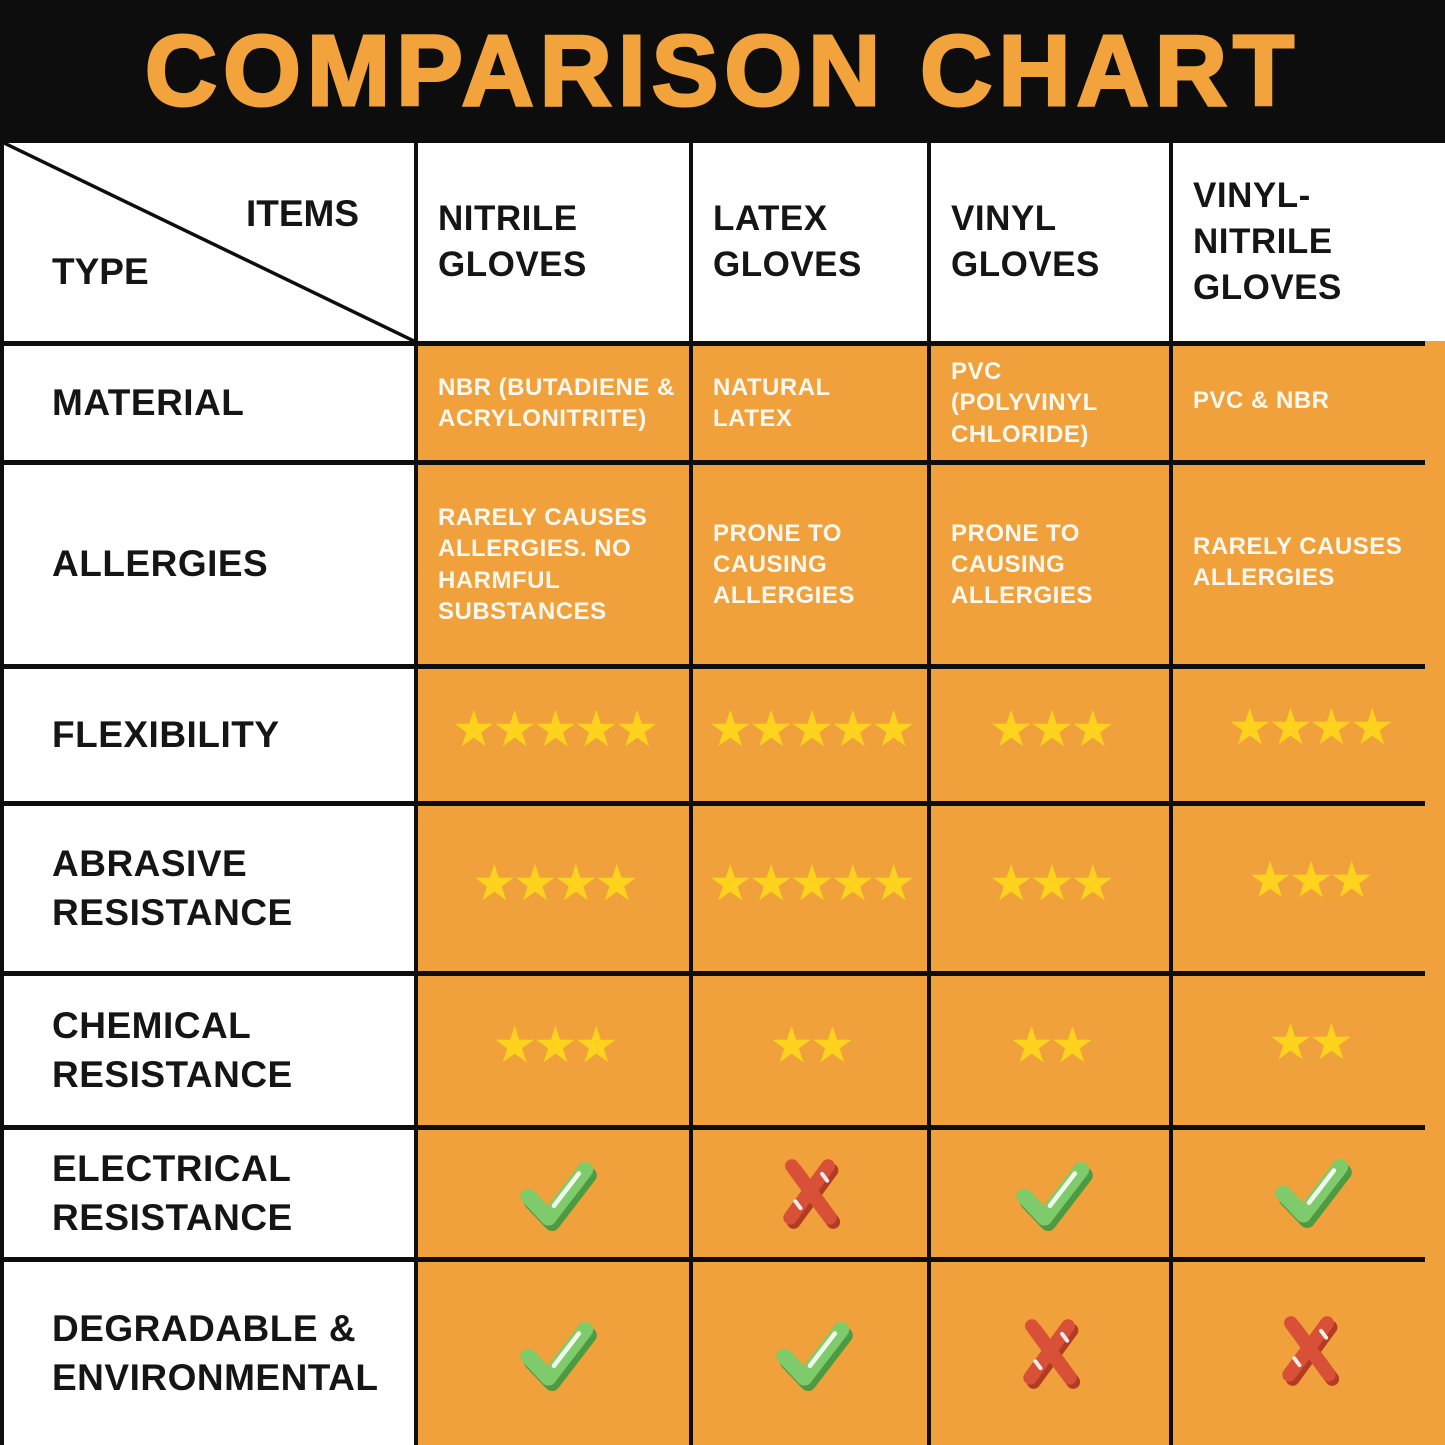 The width and height of the screenshot is (1445, 1445). What do you see at coordinates (784, 564) in the screenshot?
I see `cell-text: PRONE TO CAUSING ALLERGIES` at bounding box center [784, 564].